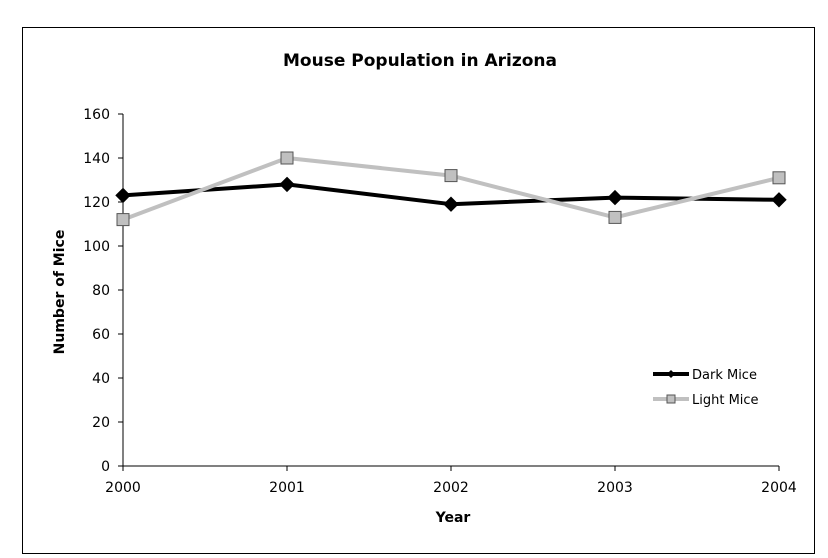 The width and height of the screenshot is (828, 558). I want to click on y-tick-label: 40, so click(101, 379).